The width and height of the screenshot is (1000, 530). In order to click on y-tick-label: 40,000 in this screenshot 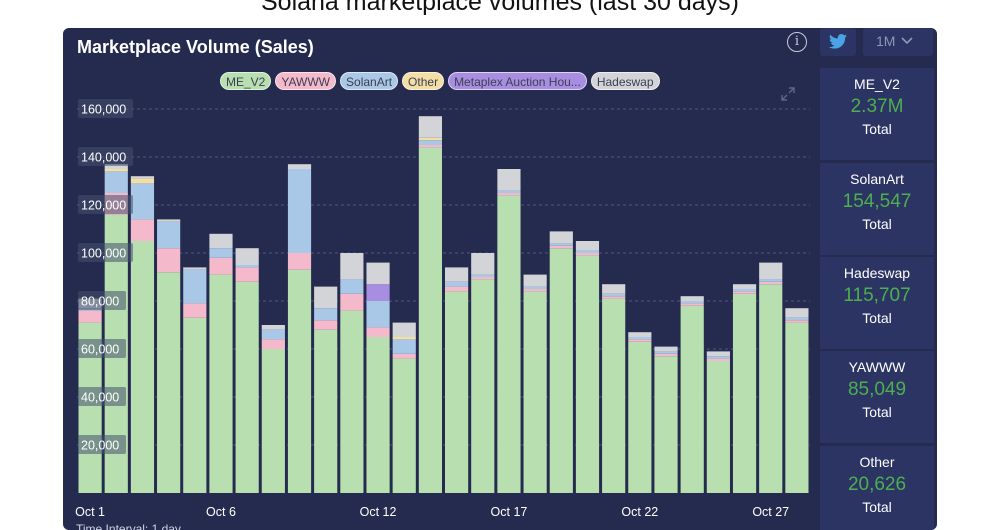, I will do `click(100, 398)`.